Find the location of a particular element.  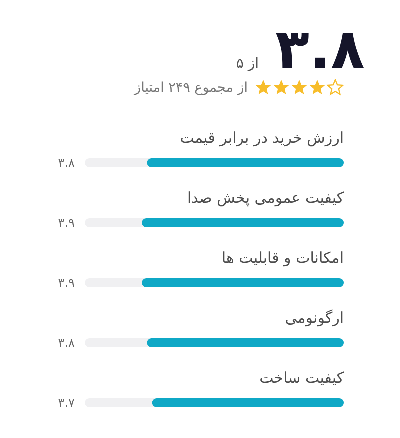

y-tick-label: ارگونومی is located at coordinates (314, 318).